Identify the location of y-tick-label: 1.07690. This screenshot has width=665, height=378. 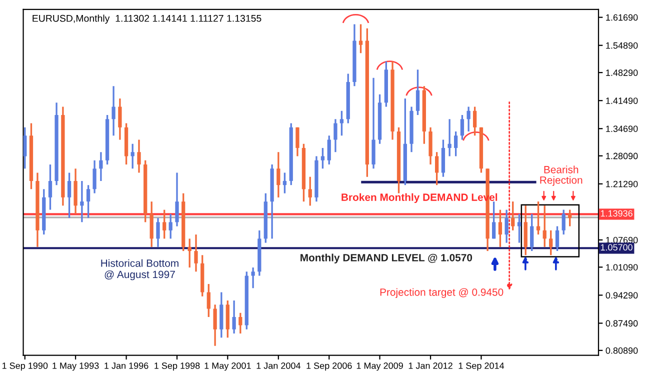
(622, 240).